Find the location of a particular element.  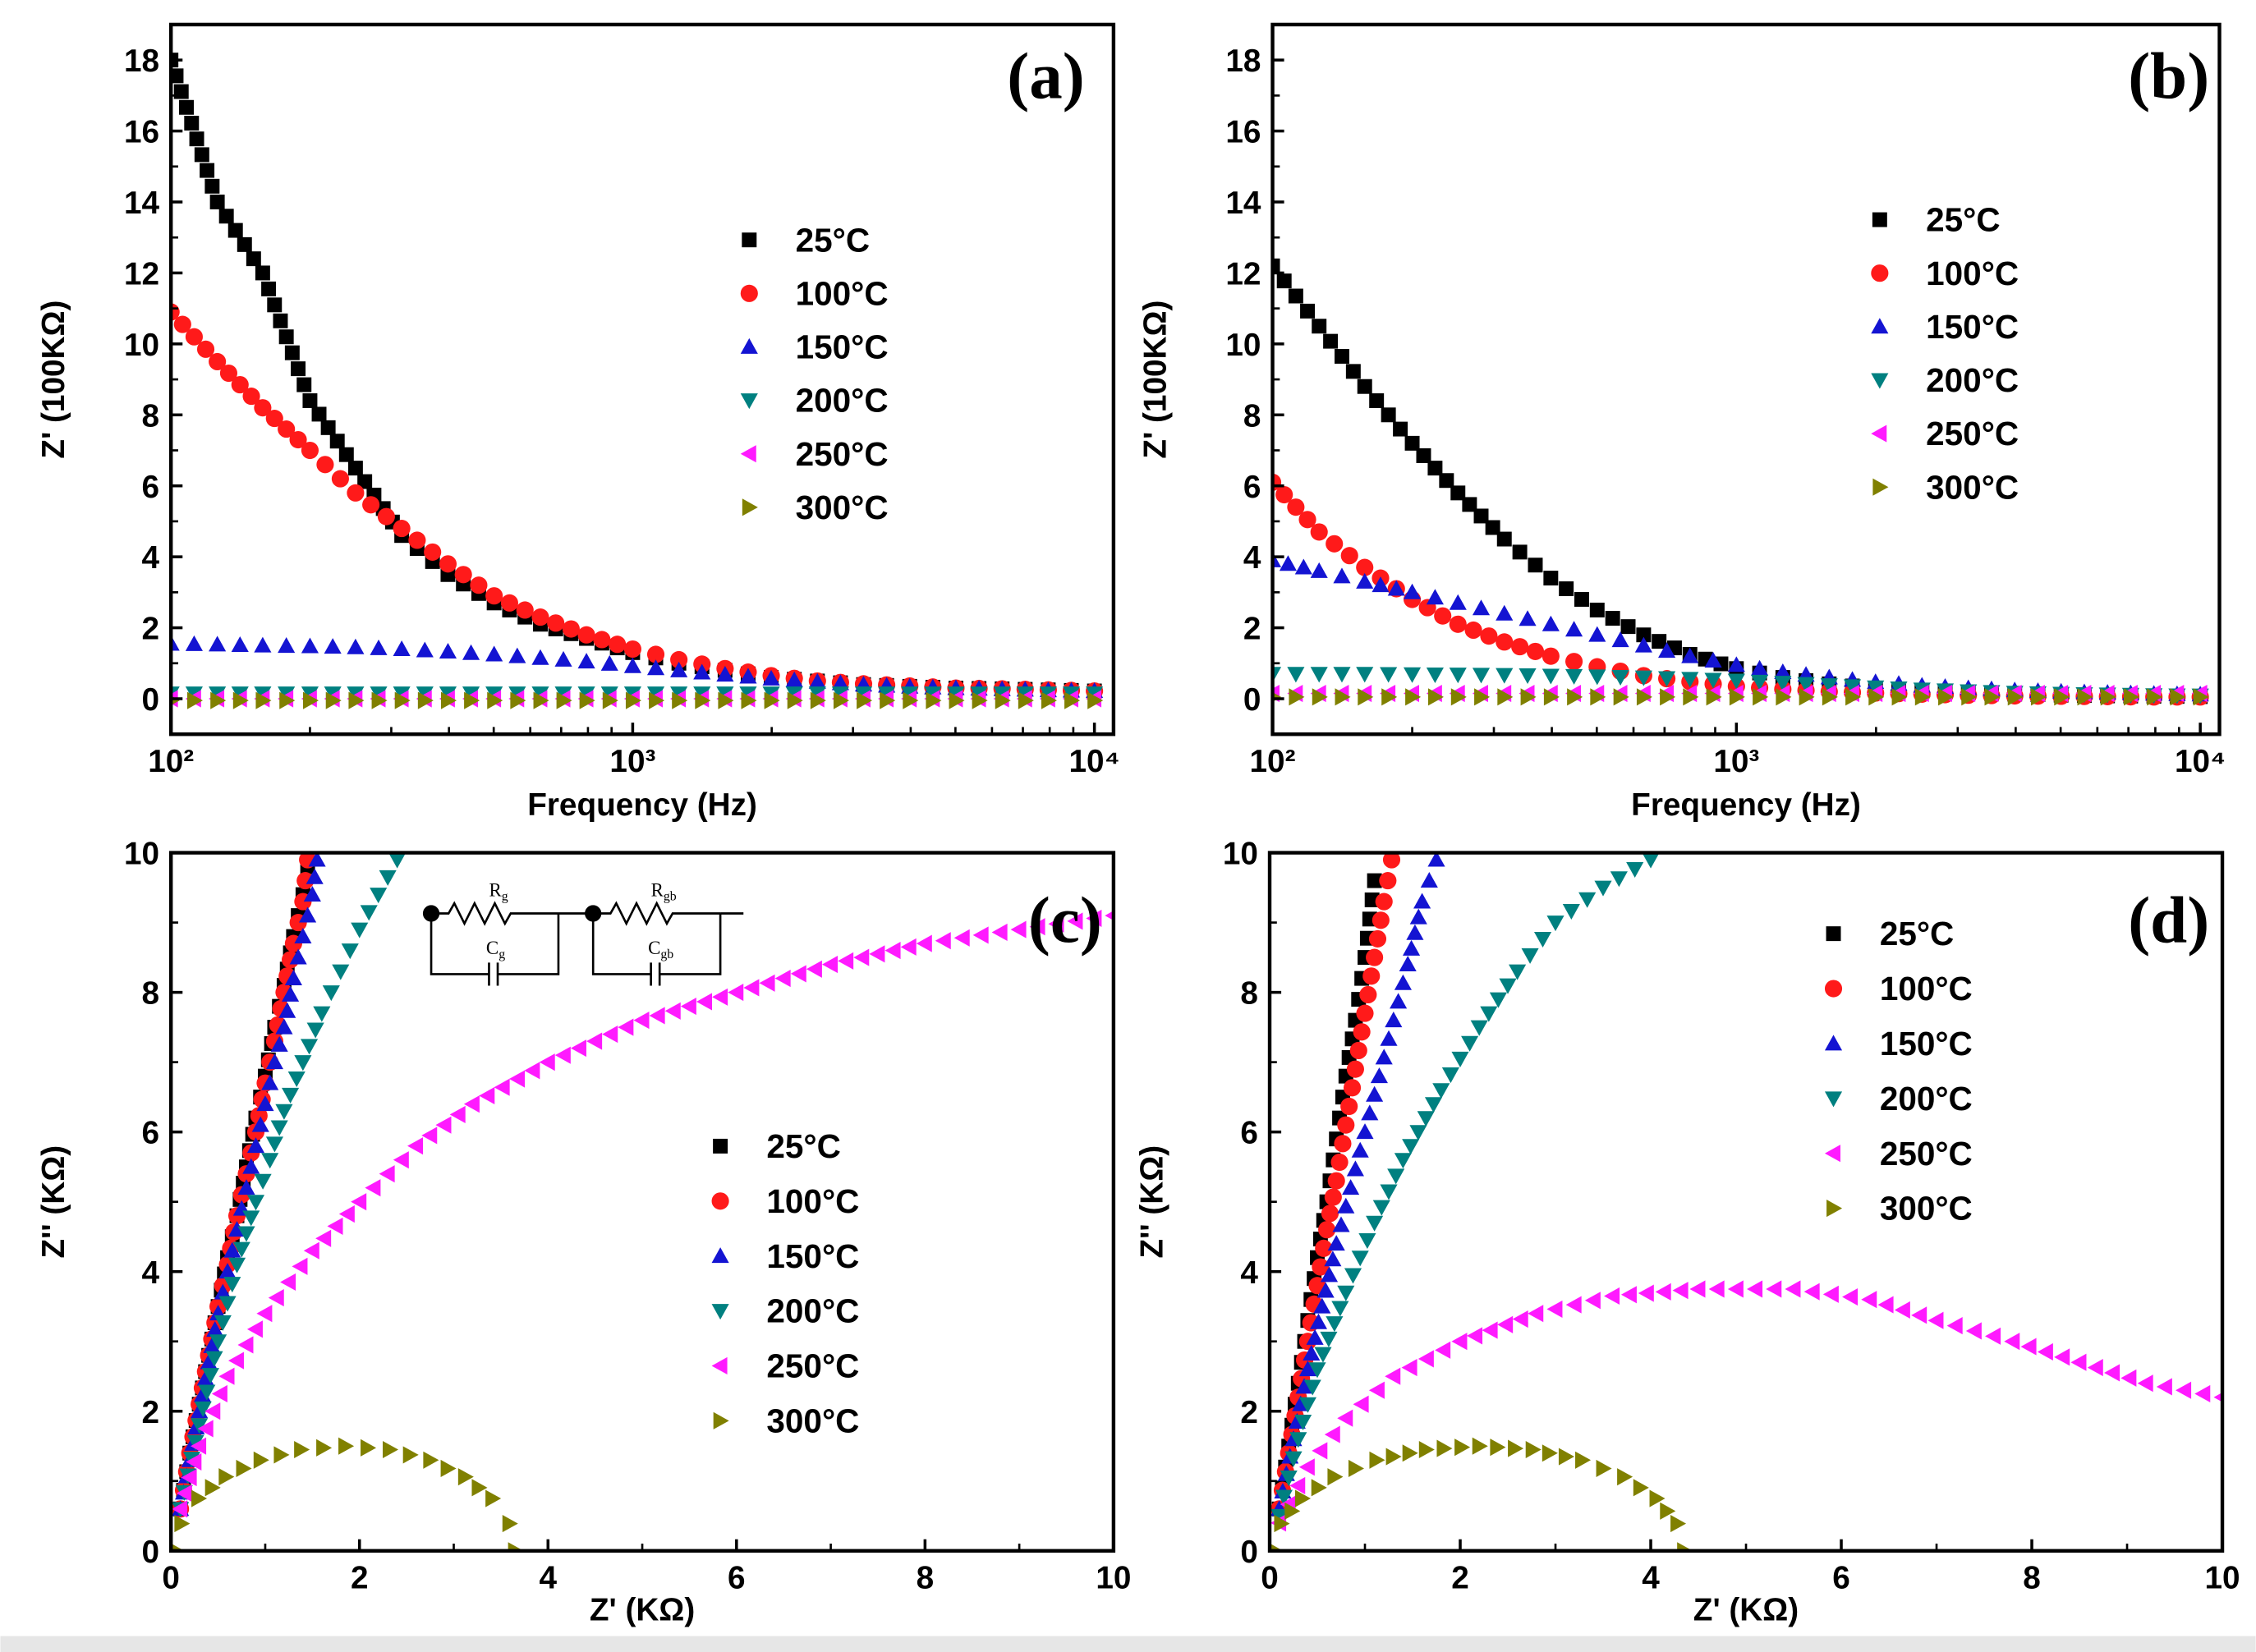

y-tick-label: 8 is located at coordinates (151, 416).